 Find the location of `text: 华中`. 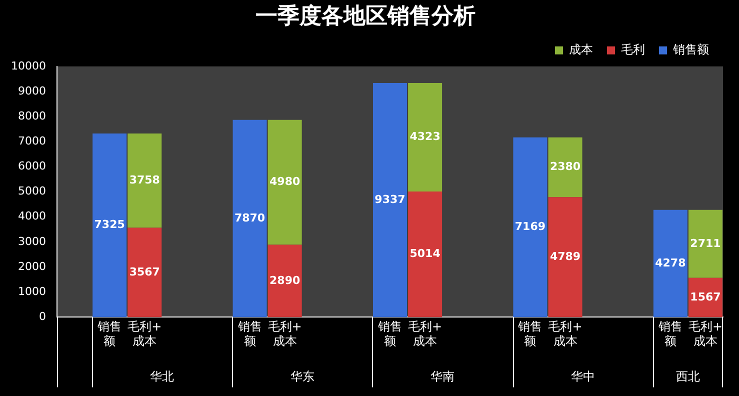

text: 华中 is located at coordinates (582, 376).